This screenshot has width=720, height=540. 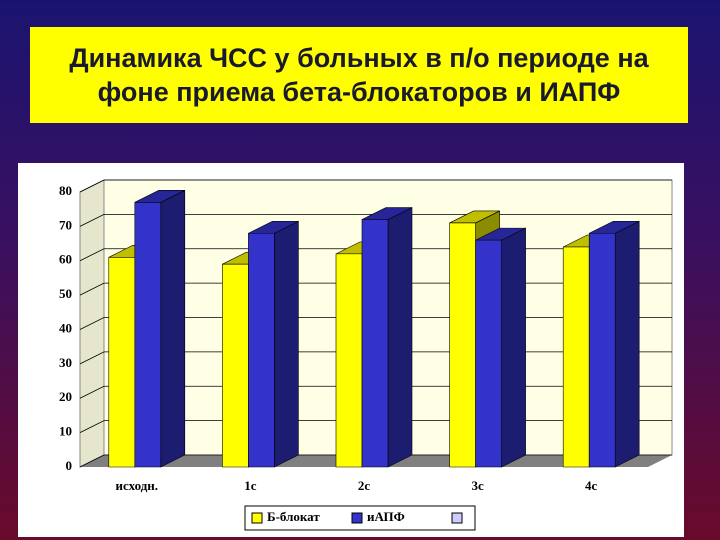 I want to click on y-tick-label: 20, so click(x=65, y=396).